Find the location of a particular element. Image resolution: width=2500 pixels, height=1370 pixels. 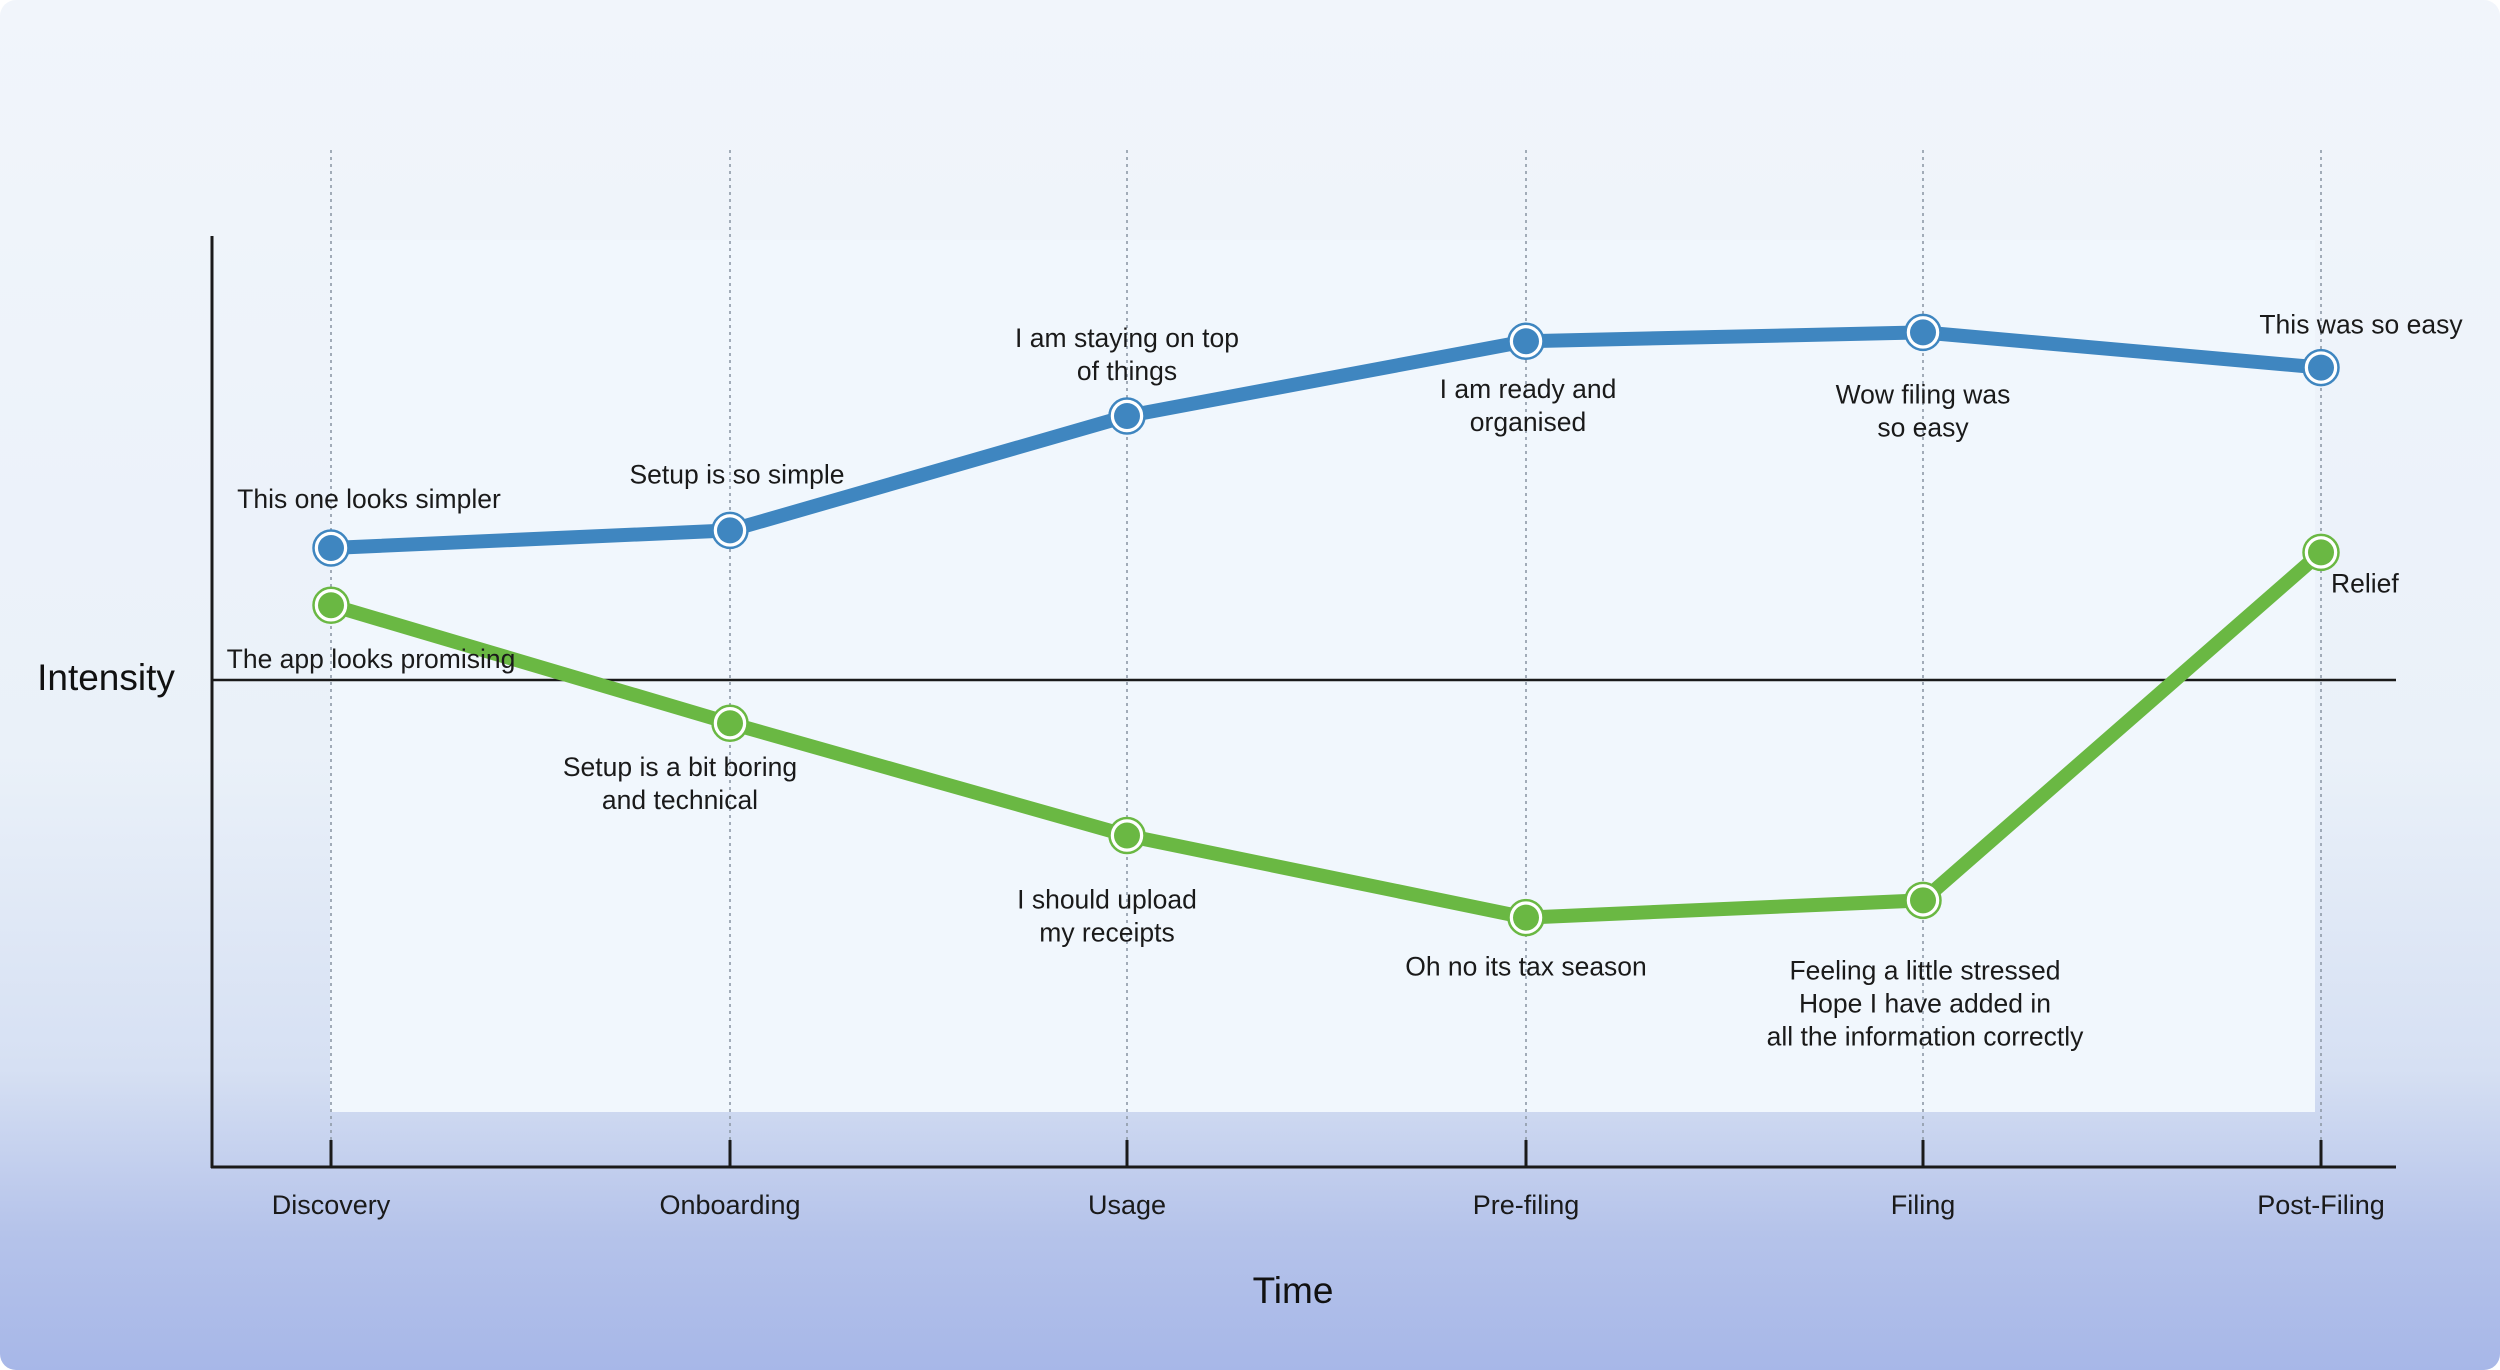

series-0-annotation-line: so easy is located at coordinates (1923, 427).